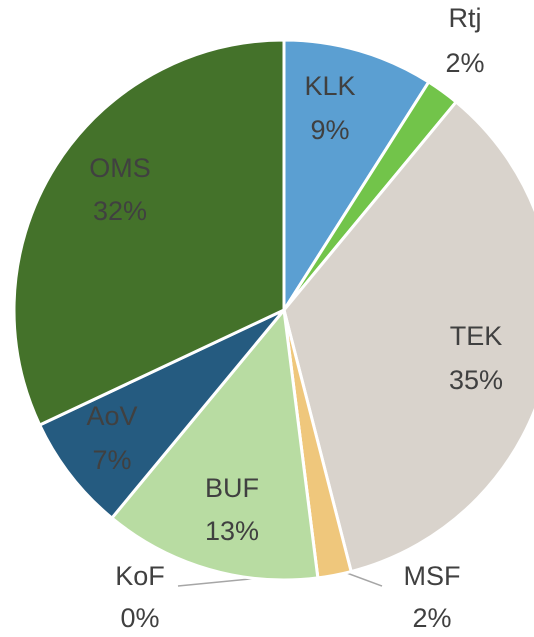 The width and height of the screenshot is (534, 637). What do you see at coordinates (120, 211) in the screenshot?
I see `slice-value: 32%` at bounding box center [120, 211].